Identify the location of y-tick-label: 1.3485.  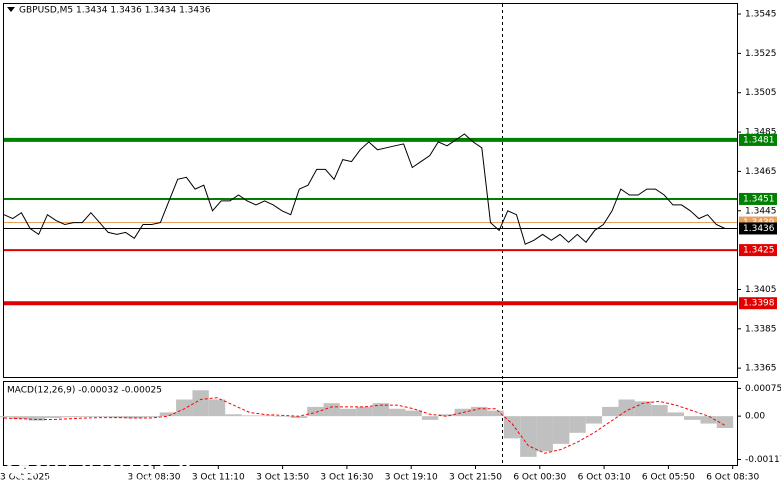
(761, 133).